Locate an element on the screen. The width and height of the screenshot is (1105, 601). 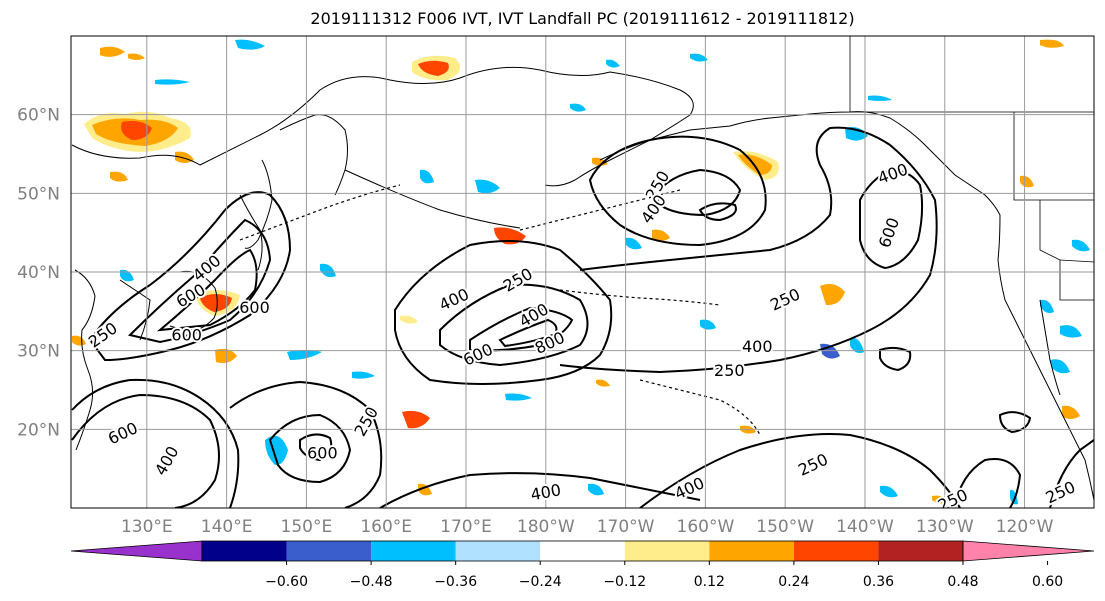
lon-tick-label: 130°E is located at coordinates (147, 527).